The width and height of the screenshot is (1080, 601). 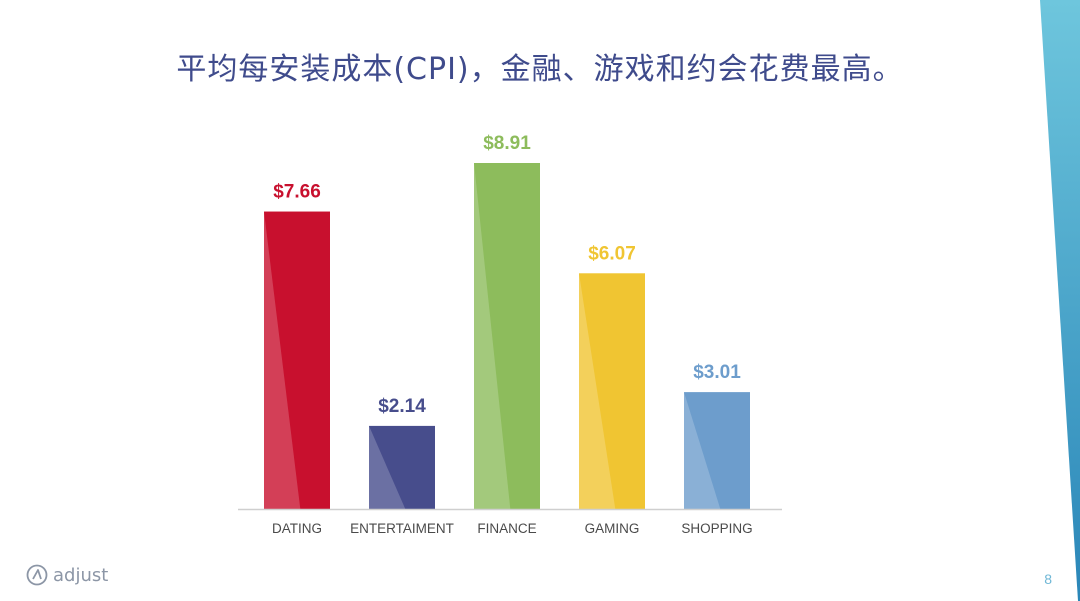 I want to click on bar-shading-gaming, so click(x=597, y=391).